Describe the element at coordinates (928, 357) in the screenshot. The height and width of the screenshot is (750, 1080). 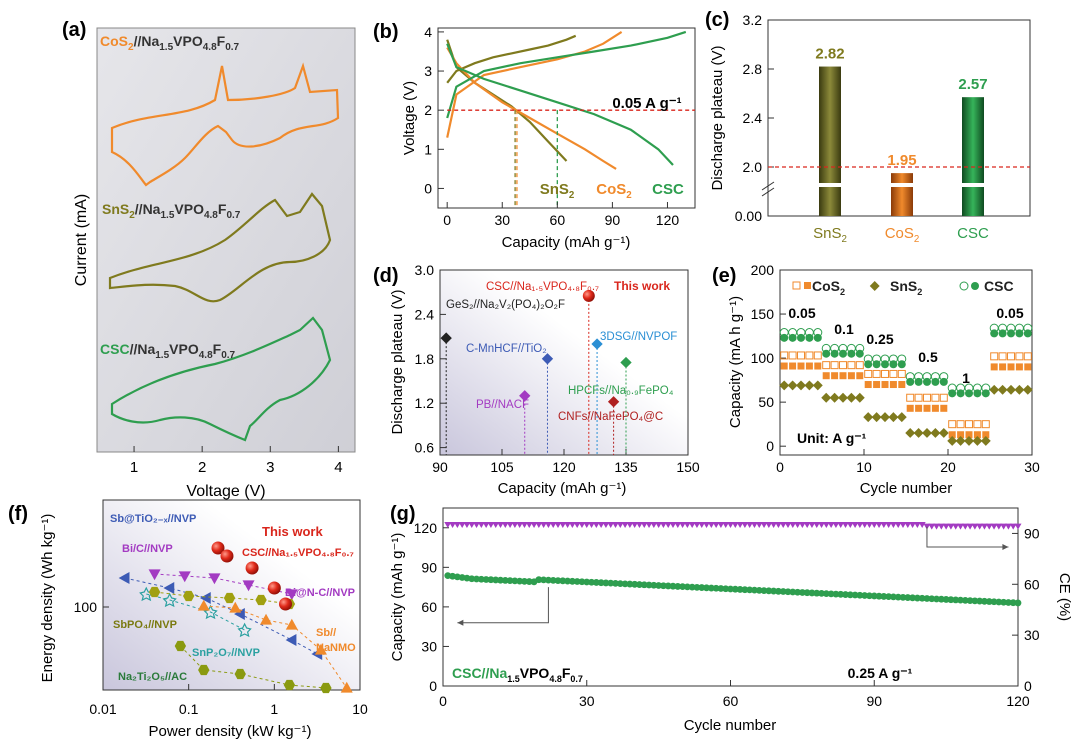
I see `rate-label: 0.5` at that location.